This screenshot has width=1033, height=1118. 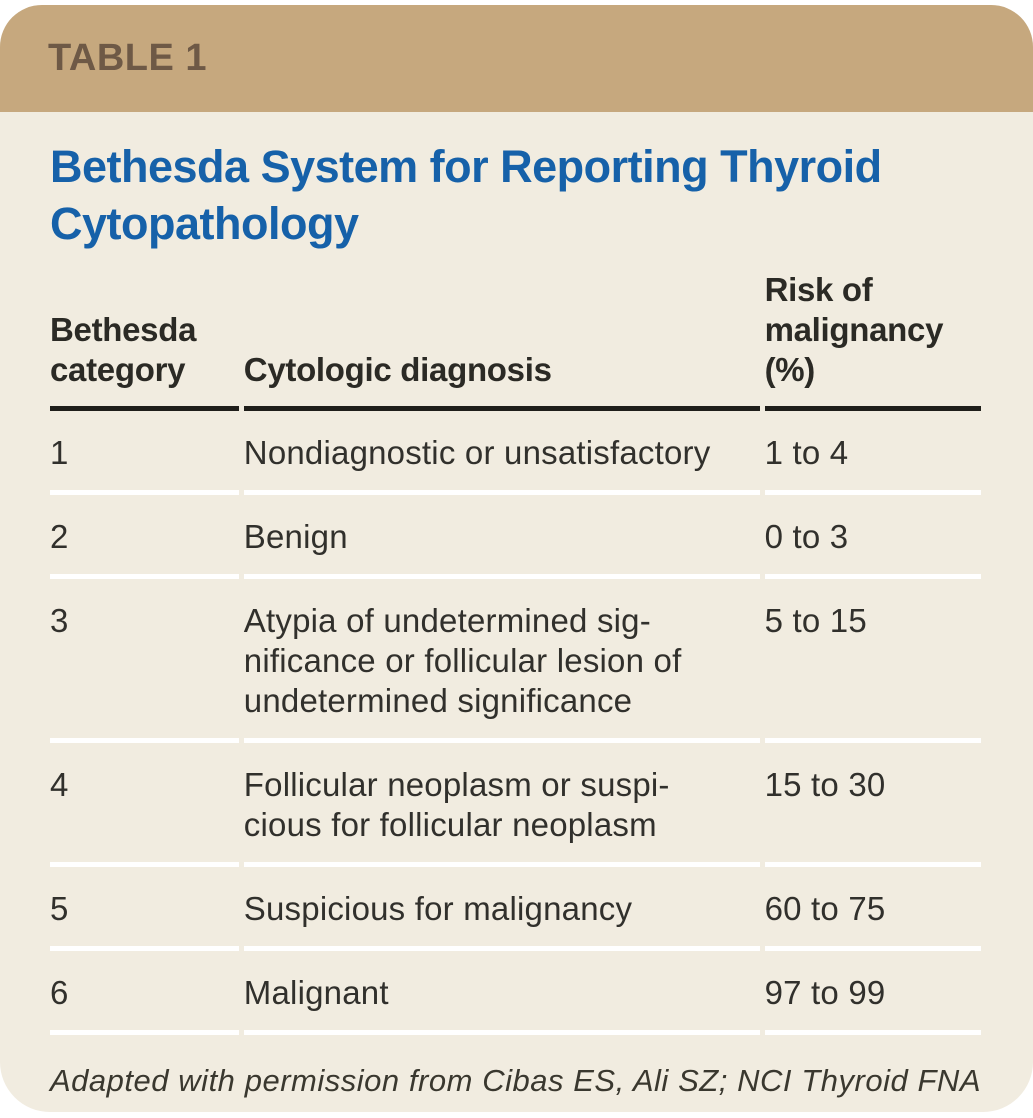 What do you see at coordinates (872, 453) in the screenshot?
I see `risk-cell: 1 to 4` at bounding box center [872, 453].